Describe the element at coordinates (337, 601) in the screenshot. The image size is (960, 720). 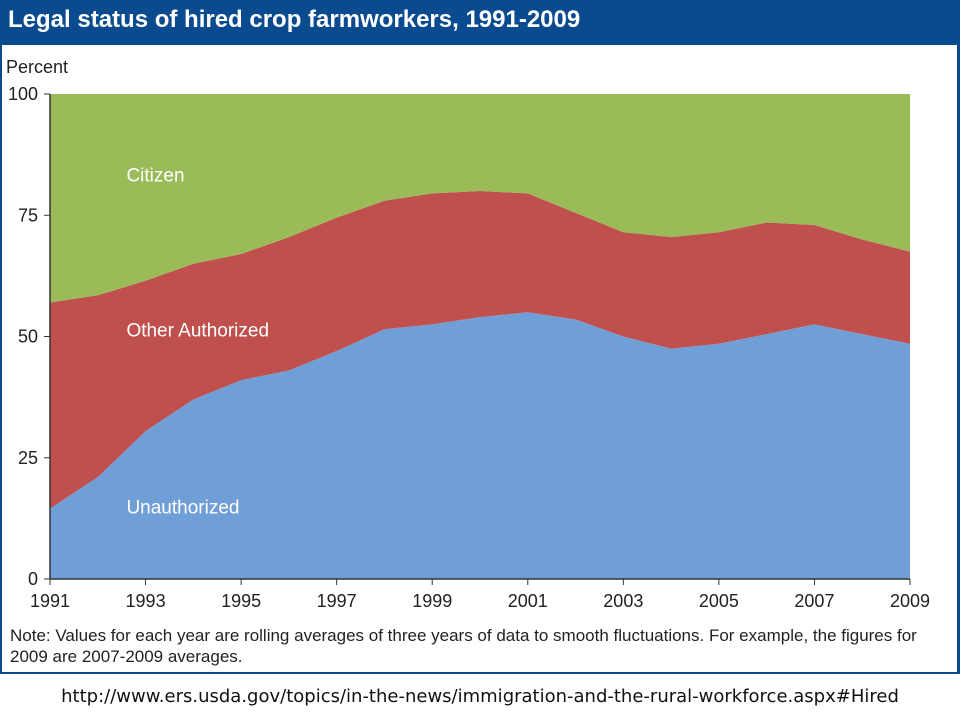
I see `x-tick-label: 1997` at that location.